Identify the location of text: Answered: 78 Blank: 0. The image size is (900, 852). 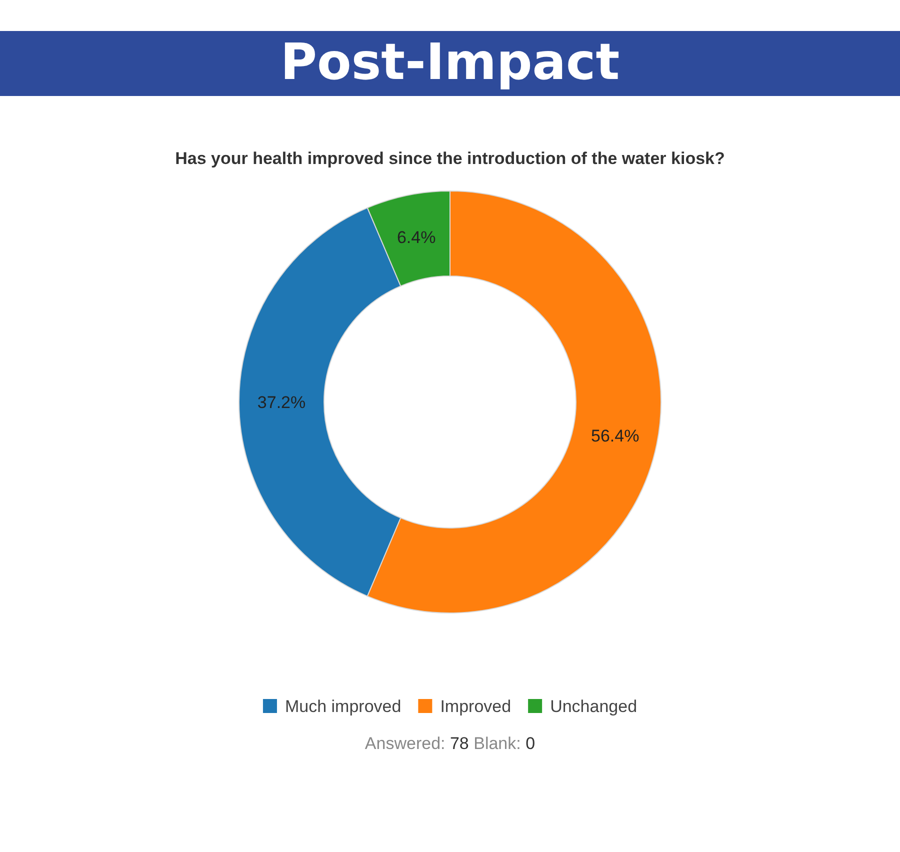
(450, 743).